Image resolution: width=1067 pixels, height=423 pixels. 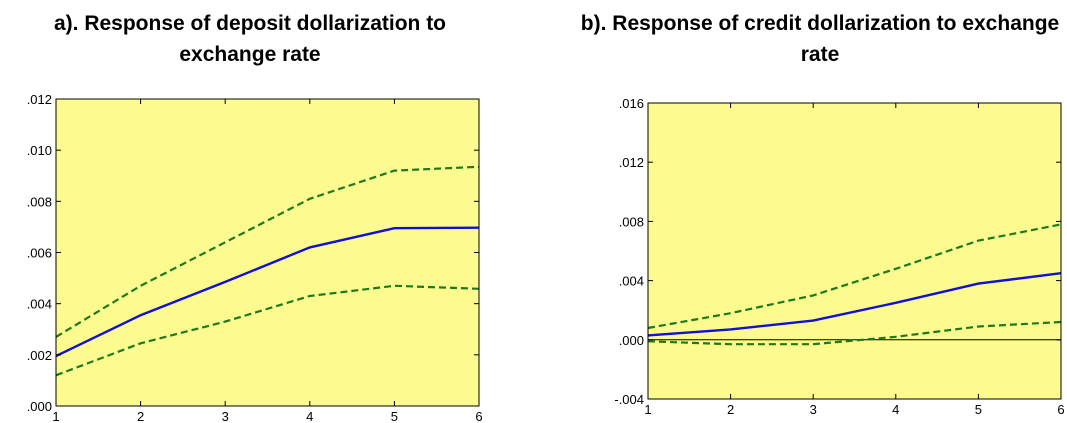 What do you see at coordinates (39, 304) in the screenshot?
I see `y-tick-label-a: .004` at bounding box center [39, 304].